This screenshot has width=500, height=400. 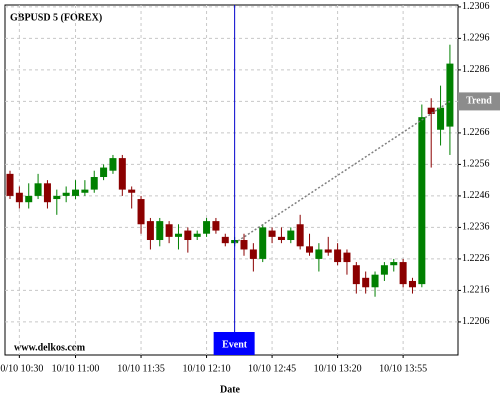 What do you see at coordinates (403, 368) in the screenshot?
I see `x-tick-label: 10/10 13:55` at bounding box center [403, 368].